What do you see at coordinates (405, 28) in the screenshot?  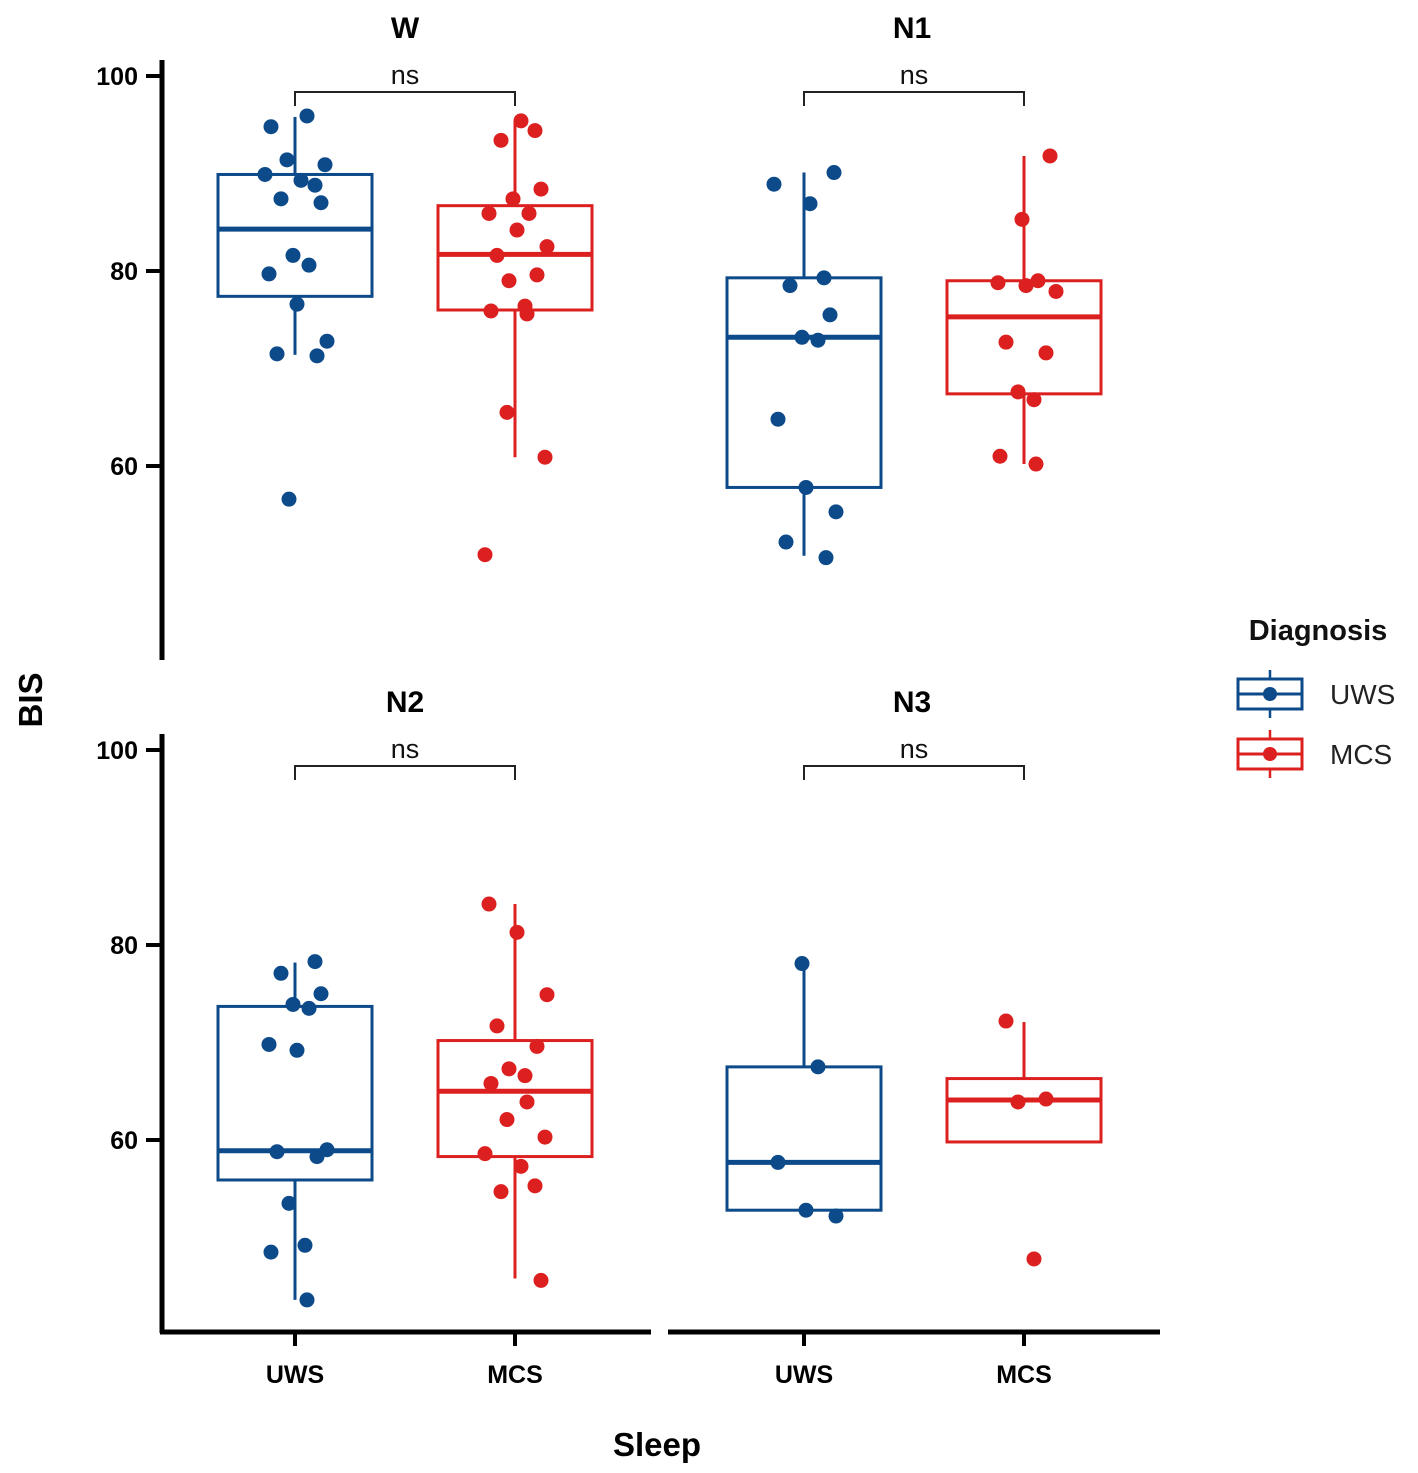 I see `panel-title: W` at bounding box center [405, 28].